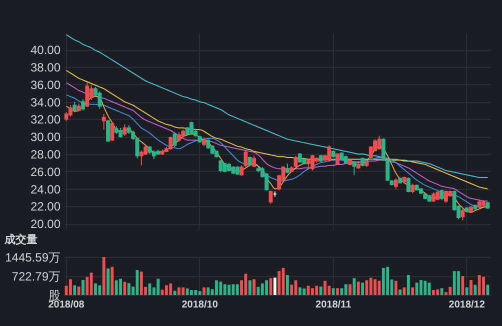  What do you see at coordinates (467, 305) in the screenshot?
I see `x-tick-label: 2018/12` at bounding box center [467, 305].